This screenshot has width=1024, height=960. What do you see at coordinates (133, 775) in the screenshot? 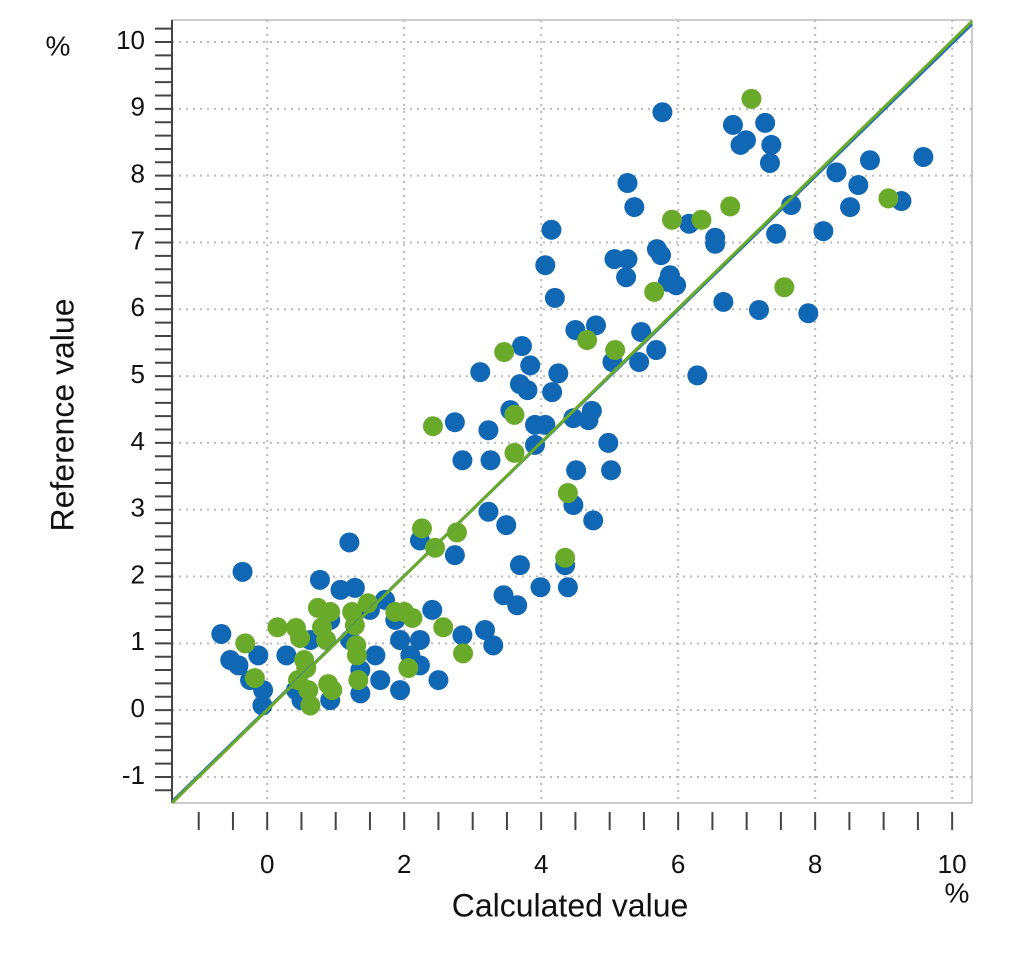
I see `y-tick-label: -1` at bounding box center [133, 775].